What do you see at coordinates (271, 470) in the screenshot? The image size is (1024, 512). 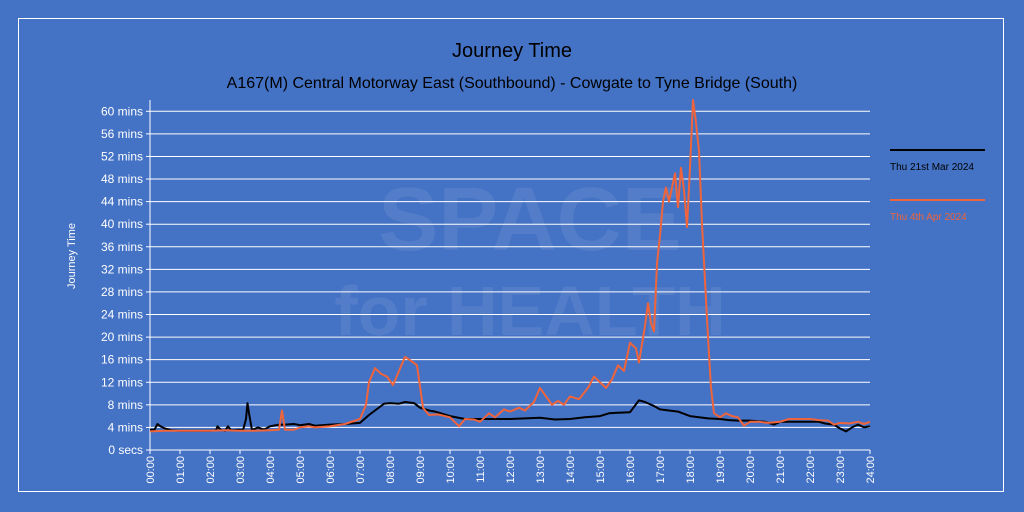 I see `x-tick-label: 04:00` at bounding box center [271, 470].